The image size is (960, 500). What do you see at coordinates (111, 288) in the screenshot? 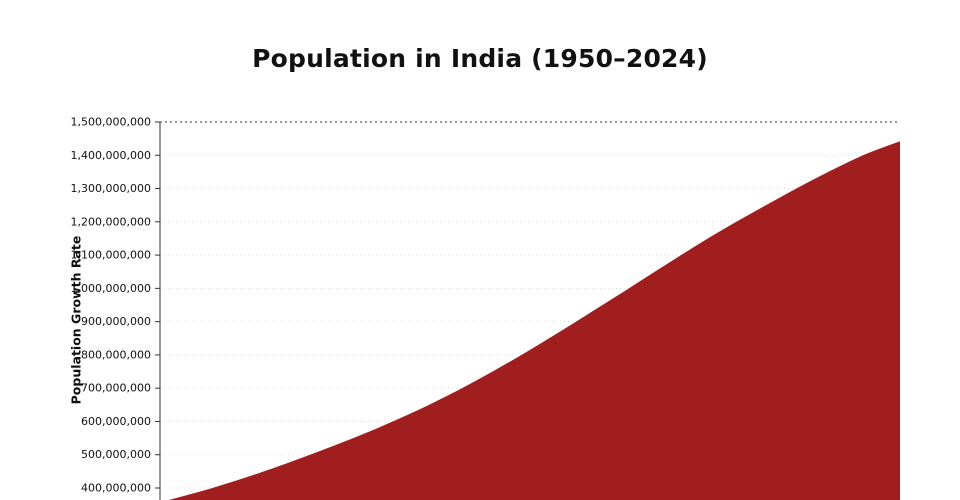
I see `y-tick-label: 1,000,000,000` at bounding box center [111, 288].